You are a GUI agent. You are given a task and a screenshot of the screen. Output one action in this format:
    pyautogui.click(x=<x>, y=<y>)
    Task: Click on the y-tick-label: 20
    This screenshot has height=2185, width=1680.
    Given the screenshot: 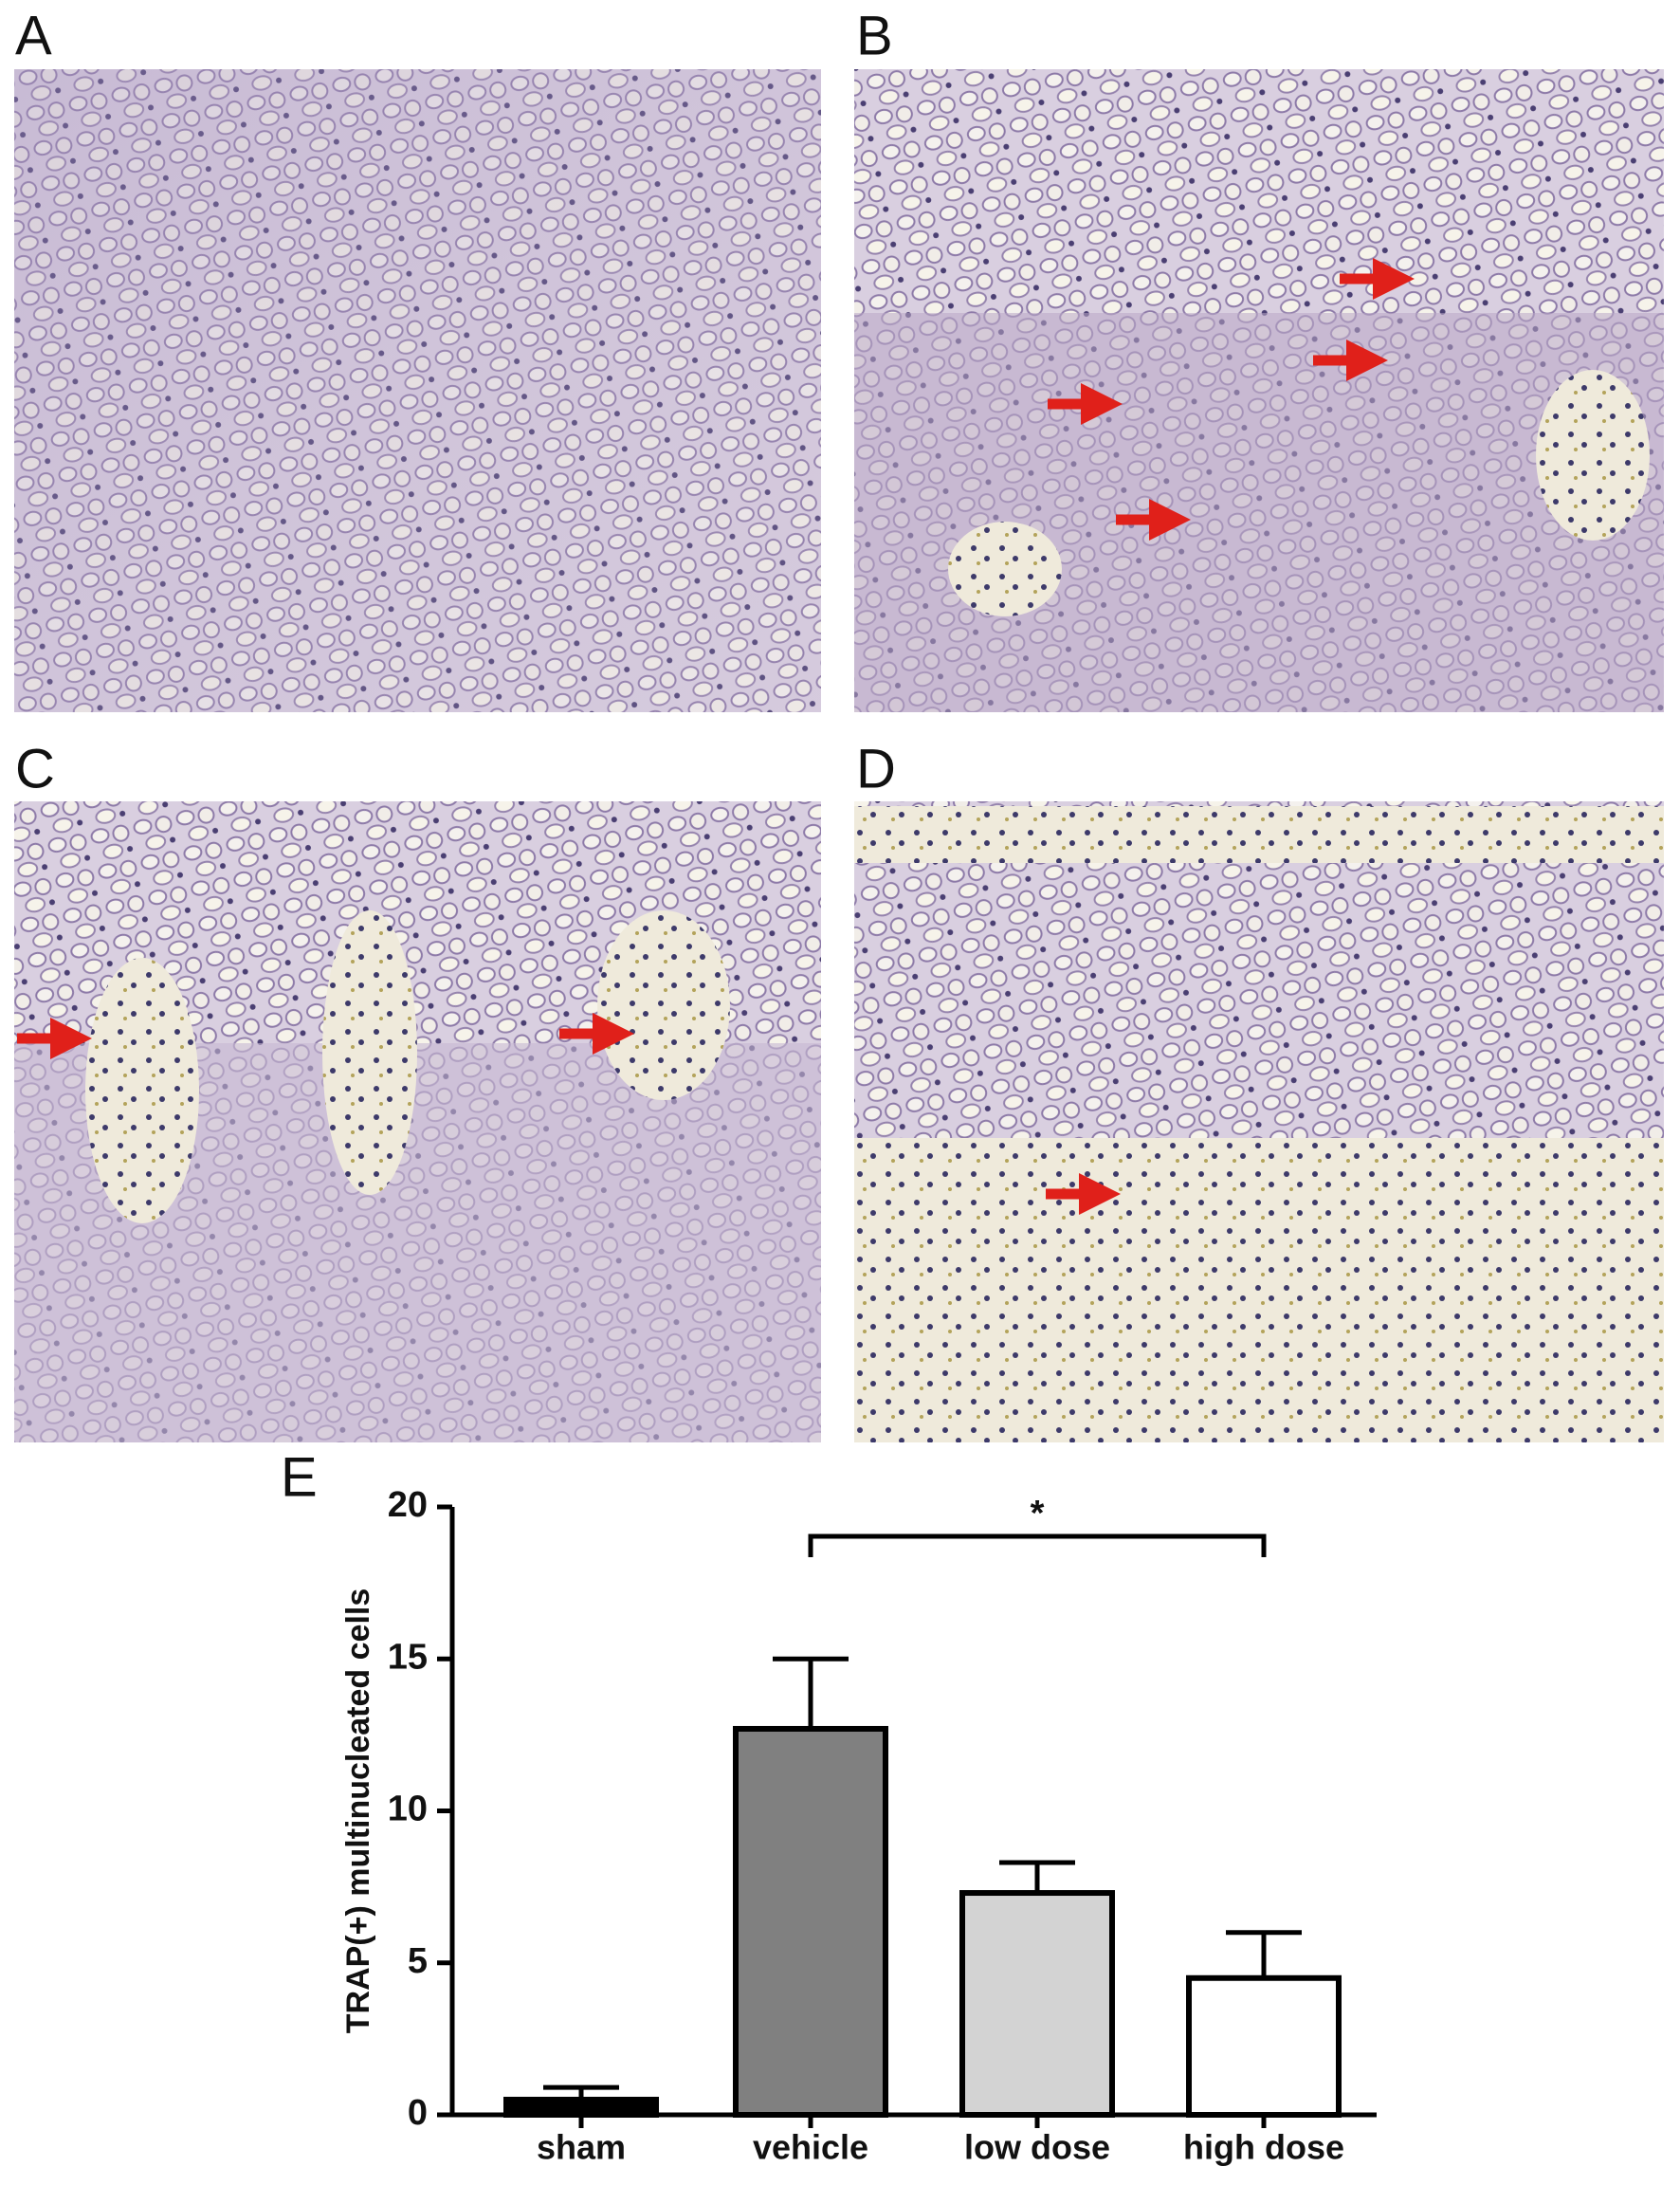 What is the action you would take?
    pyautogui.click(x=408, y=1505)
    